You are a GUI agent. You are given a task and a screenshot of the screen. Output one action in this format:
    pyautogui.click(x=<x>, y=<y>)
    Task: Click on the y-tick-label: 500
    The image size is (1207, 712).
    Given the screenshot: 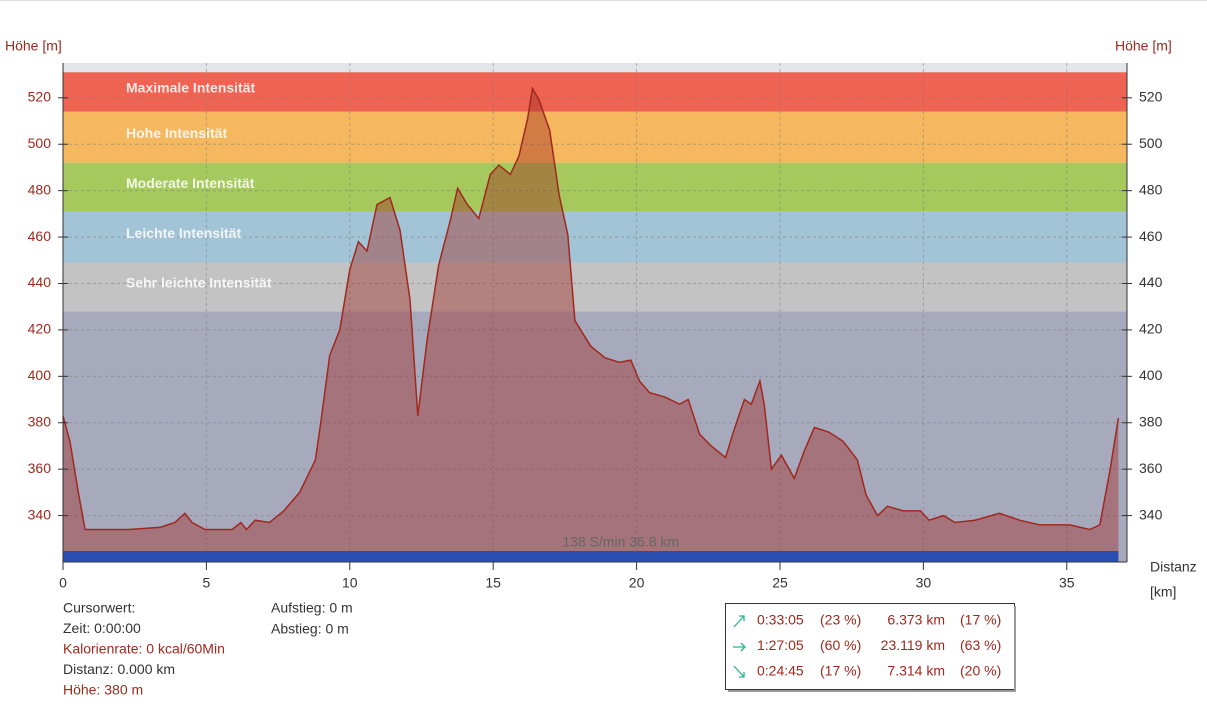 What is the action you would take?
    pyautogui.click(x=40, y=143)
    